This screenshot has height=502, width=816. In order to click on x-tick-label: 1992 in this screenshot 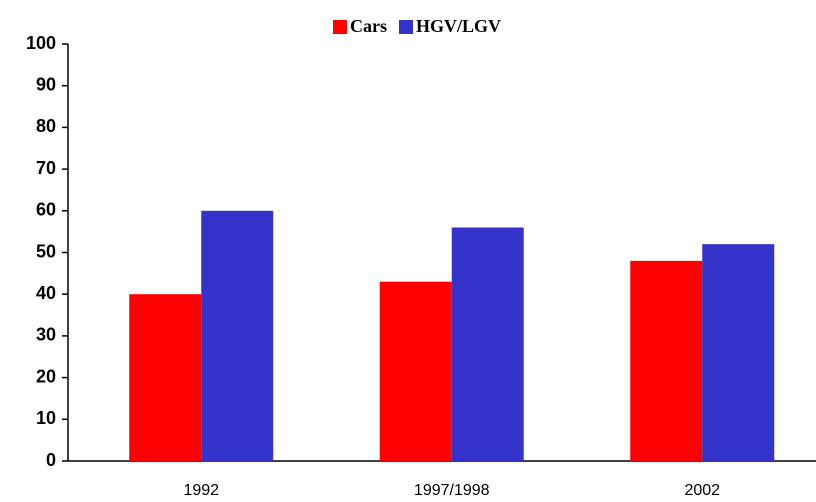, I will do `click(201, 490)`.